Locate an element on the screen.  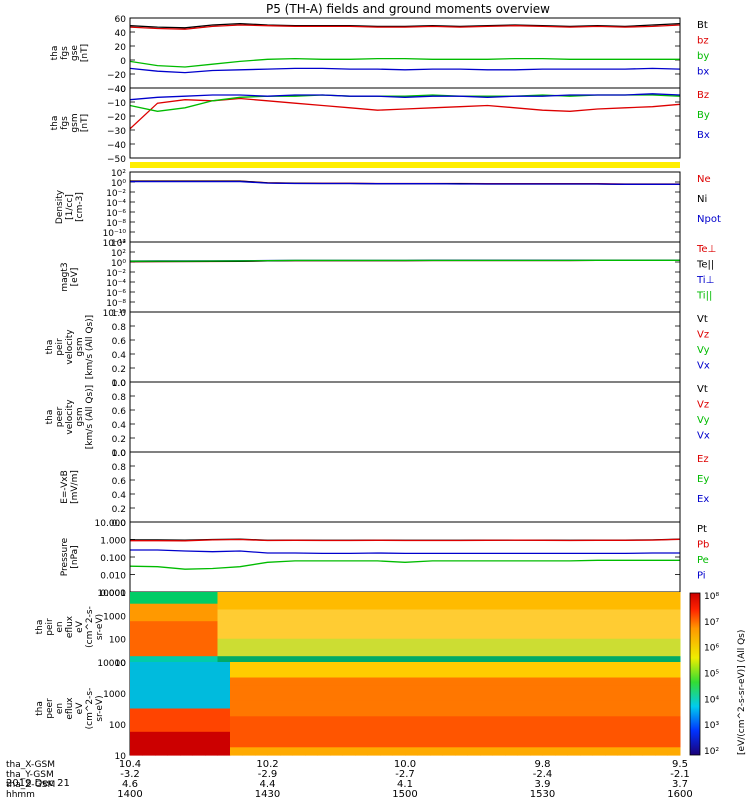
legend-entry: Npot is located at coordinates (709, 219).